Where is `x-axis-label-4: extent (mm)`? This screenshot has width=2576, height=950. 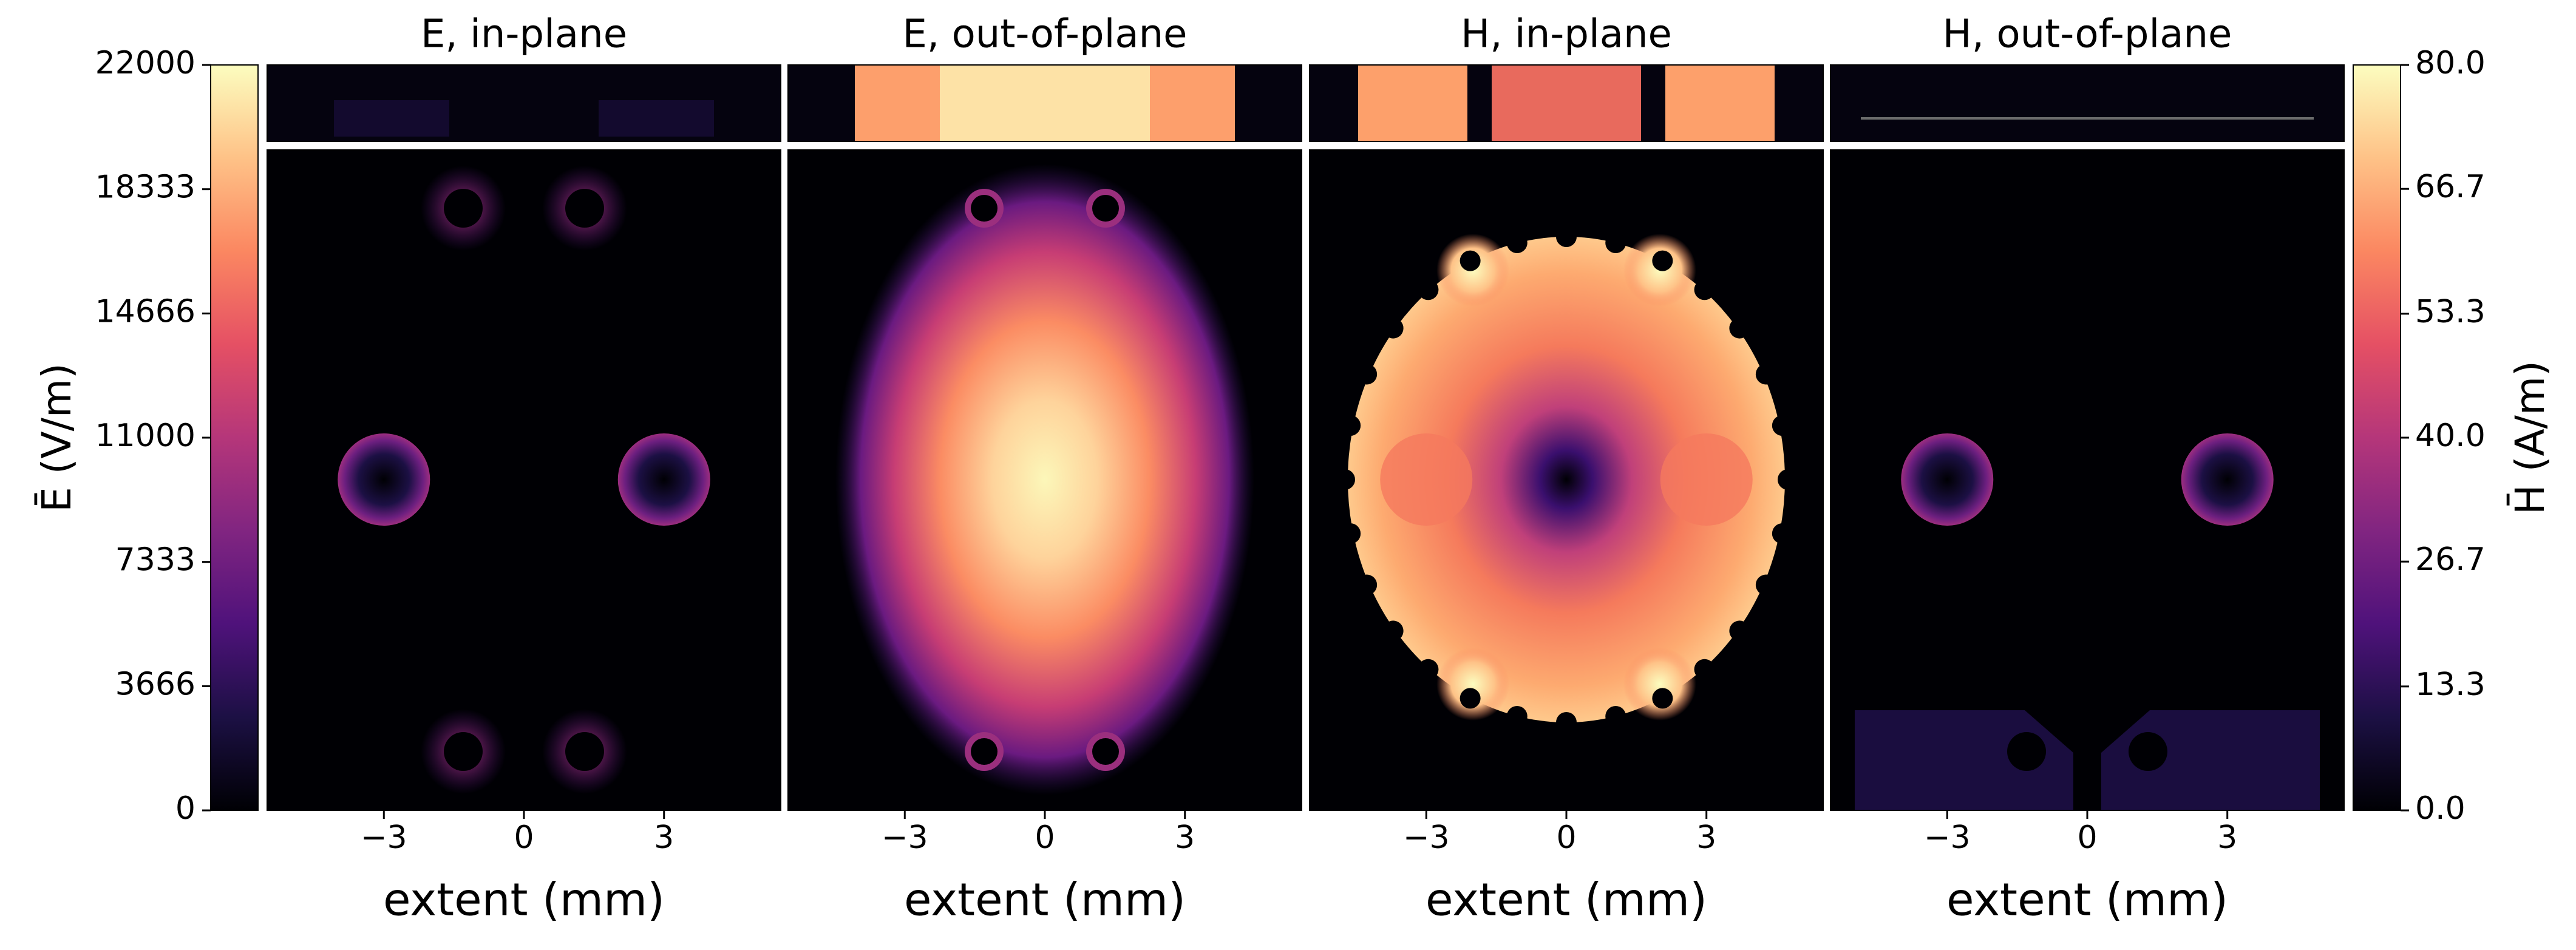
x-axis-label-4: extent (mm) is located at coordinates (2087, 900).